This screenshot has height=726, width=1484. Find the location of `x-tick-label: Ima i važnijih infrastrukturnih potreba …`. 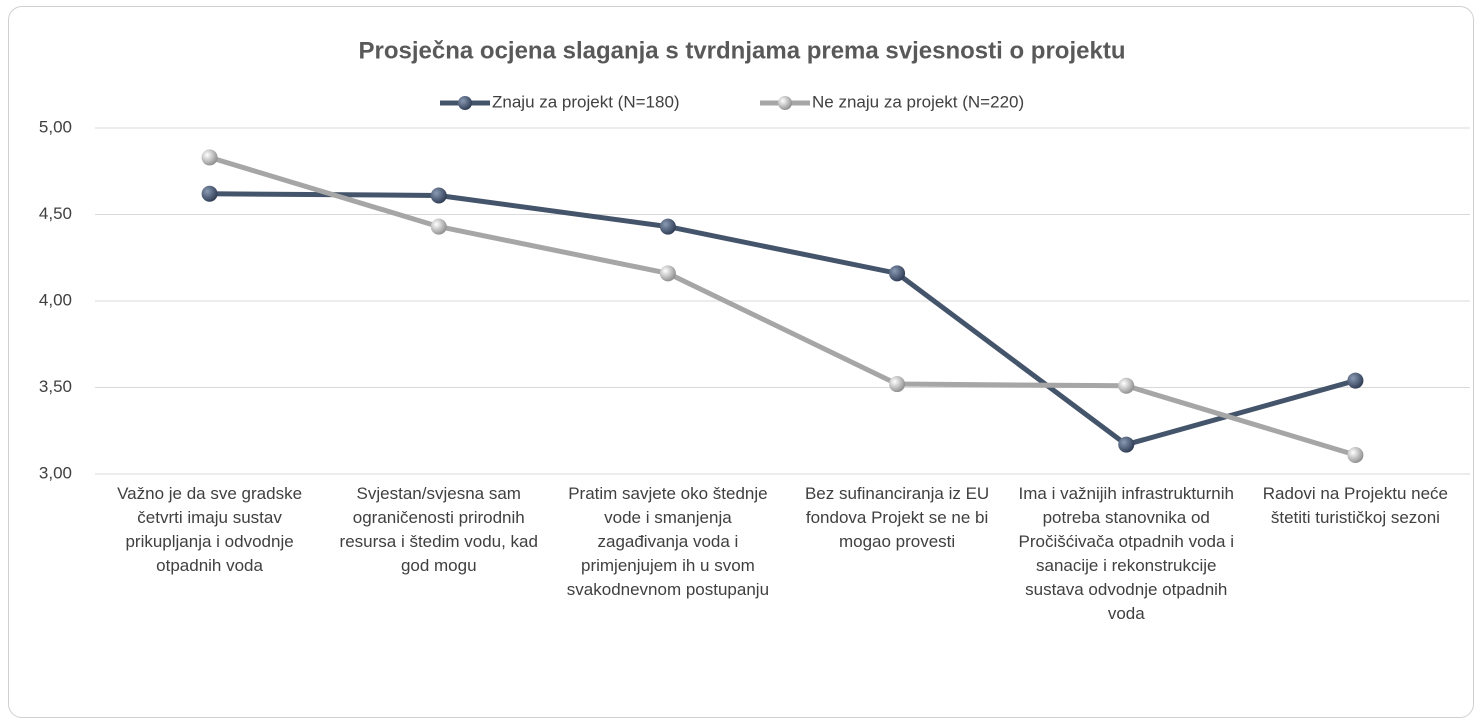

x-tick-label: Ima i važnijih infrastrukturnih potreba … is located at coordinates (1126, 553).